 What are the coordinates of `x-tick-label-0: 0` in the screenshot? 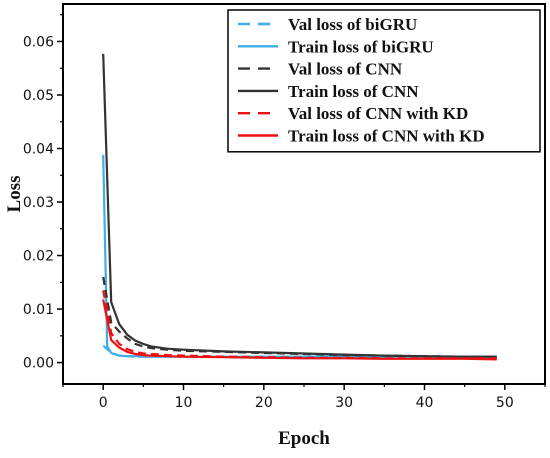 It's located at (103, 403).